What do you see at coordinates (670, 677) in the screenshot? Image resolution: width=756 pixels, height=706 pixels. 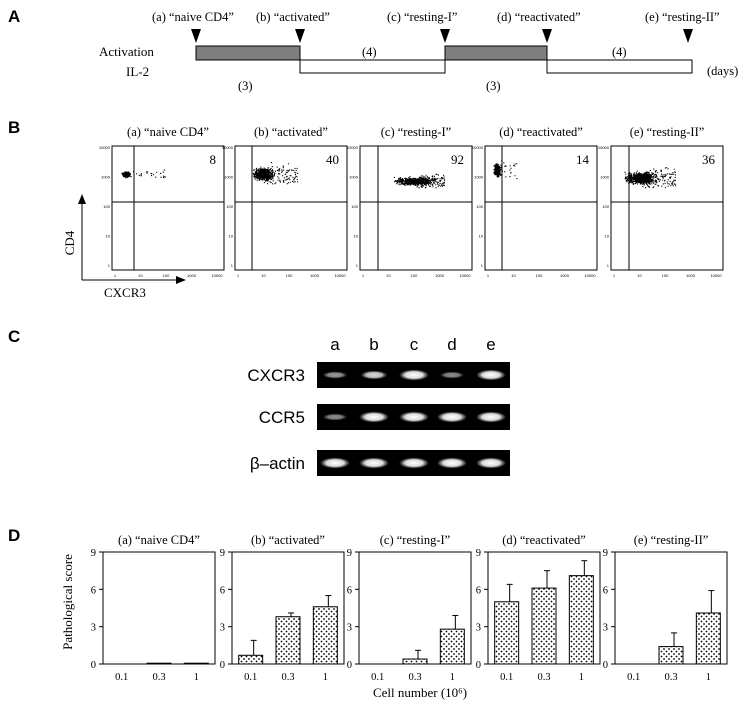 I see `chart-xtick-label-4-1: 0.3` at bounding box center [670, 677].